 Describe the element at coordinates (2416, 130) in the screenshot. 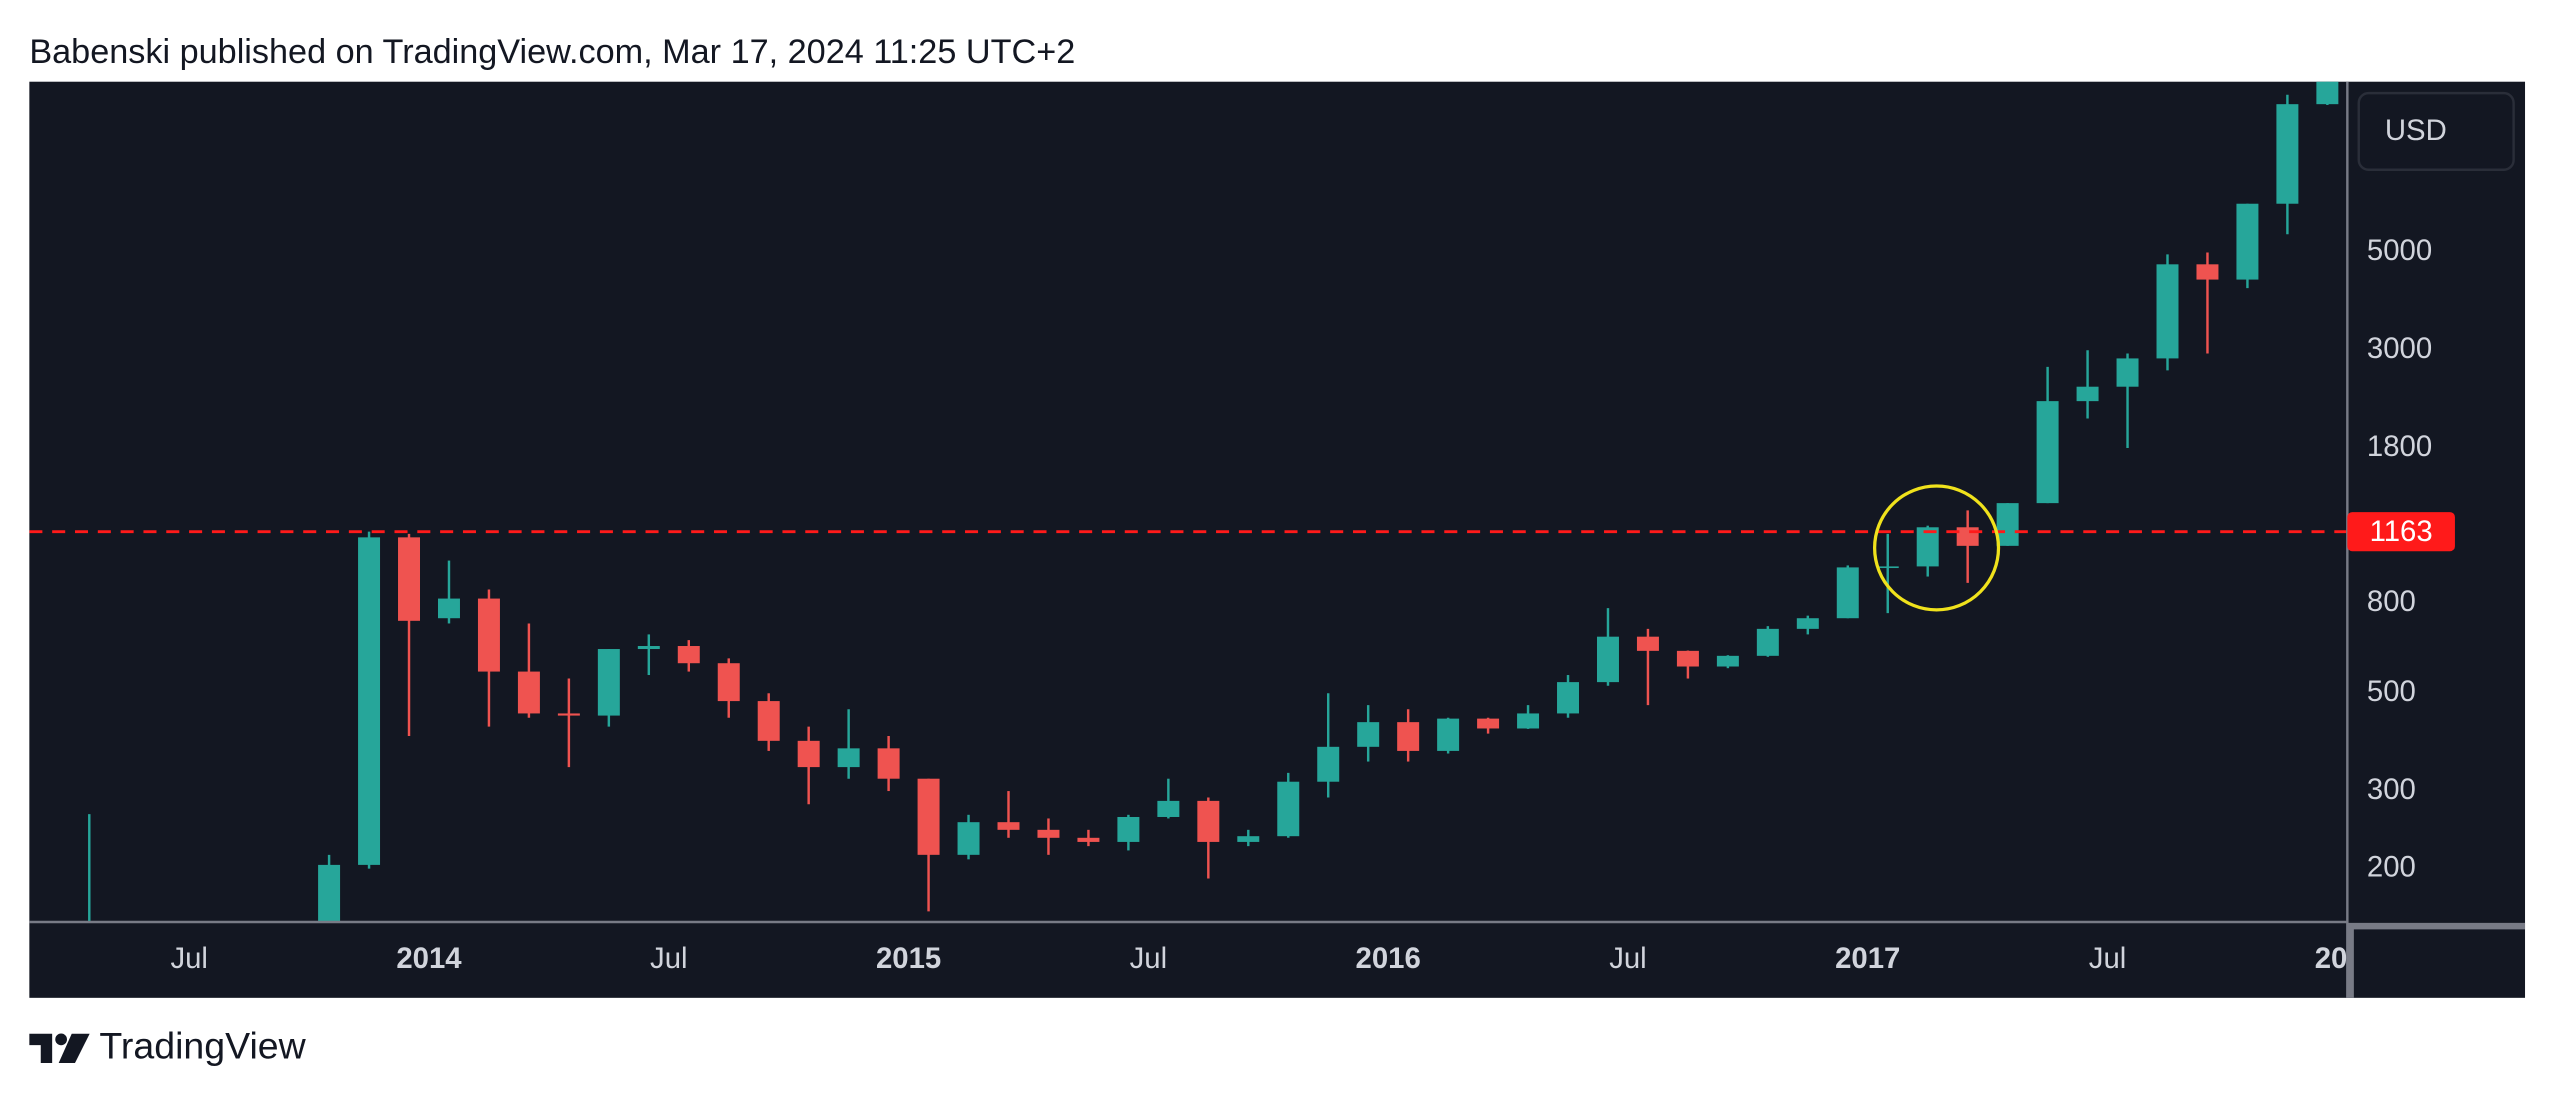

I see `currency-label: USD` at that location.